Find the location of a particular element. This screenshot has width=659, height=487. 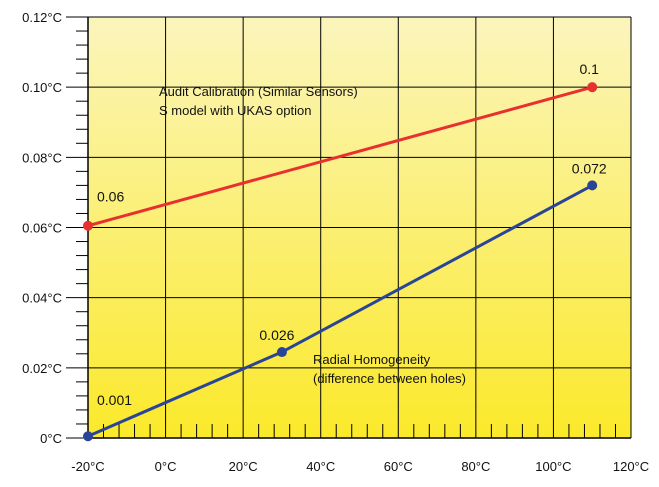

y-tick-labels: 0°C 0.02°C 0.04°C 0.06°C 0.08°C 0.10°C 0.12°C is located at coordinates (42, 228).